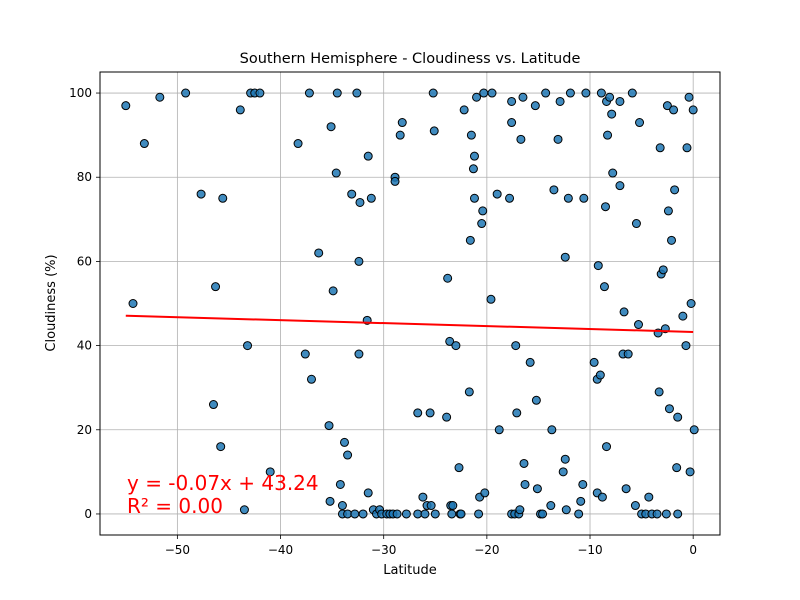 This screenshot has height=600, width=800. I want to click on x-tick-label: −50, so click(177, 550).